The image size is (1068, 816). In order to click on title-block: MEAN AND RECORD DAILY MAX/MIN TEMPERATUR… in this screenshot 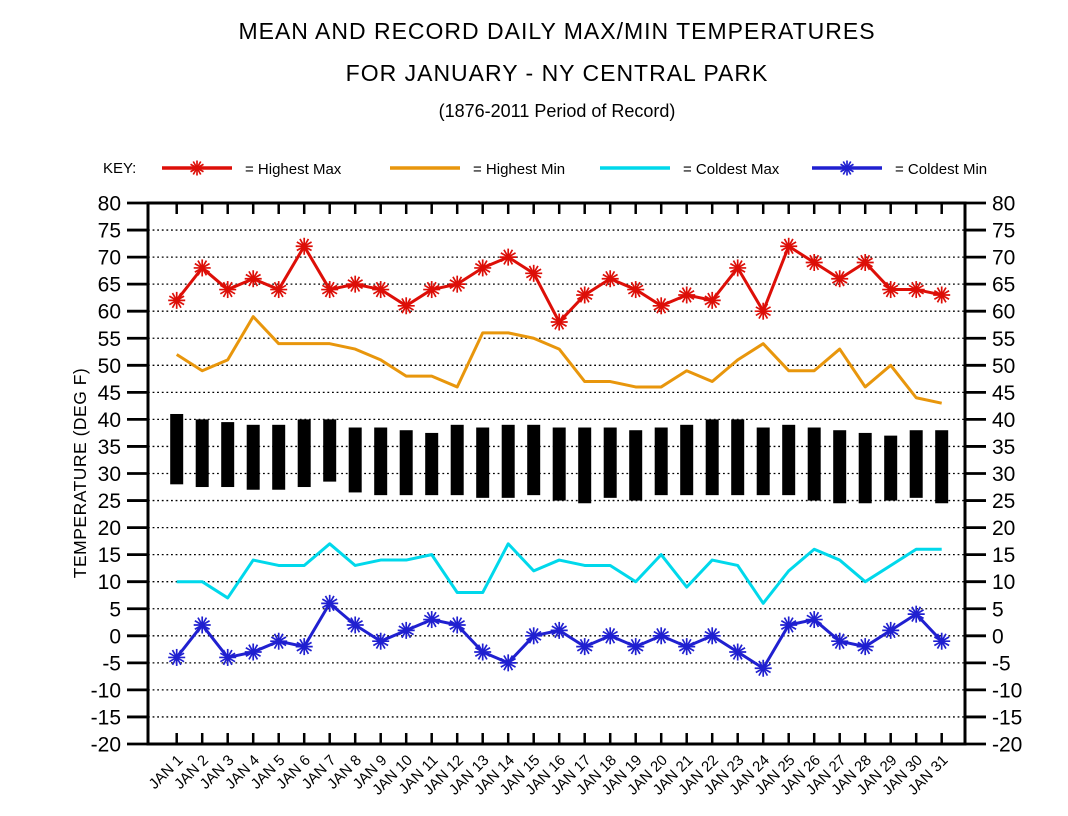, I will do `click(557, 61)`.